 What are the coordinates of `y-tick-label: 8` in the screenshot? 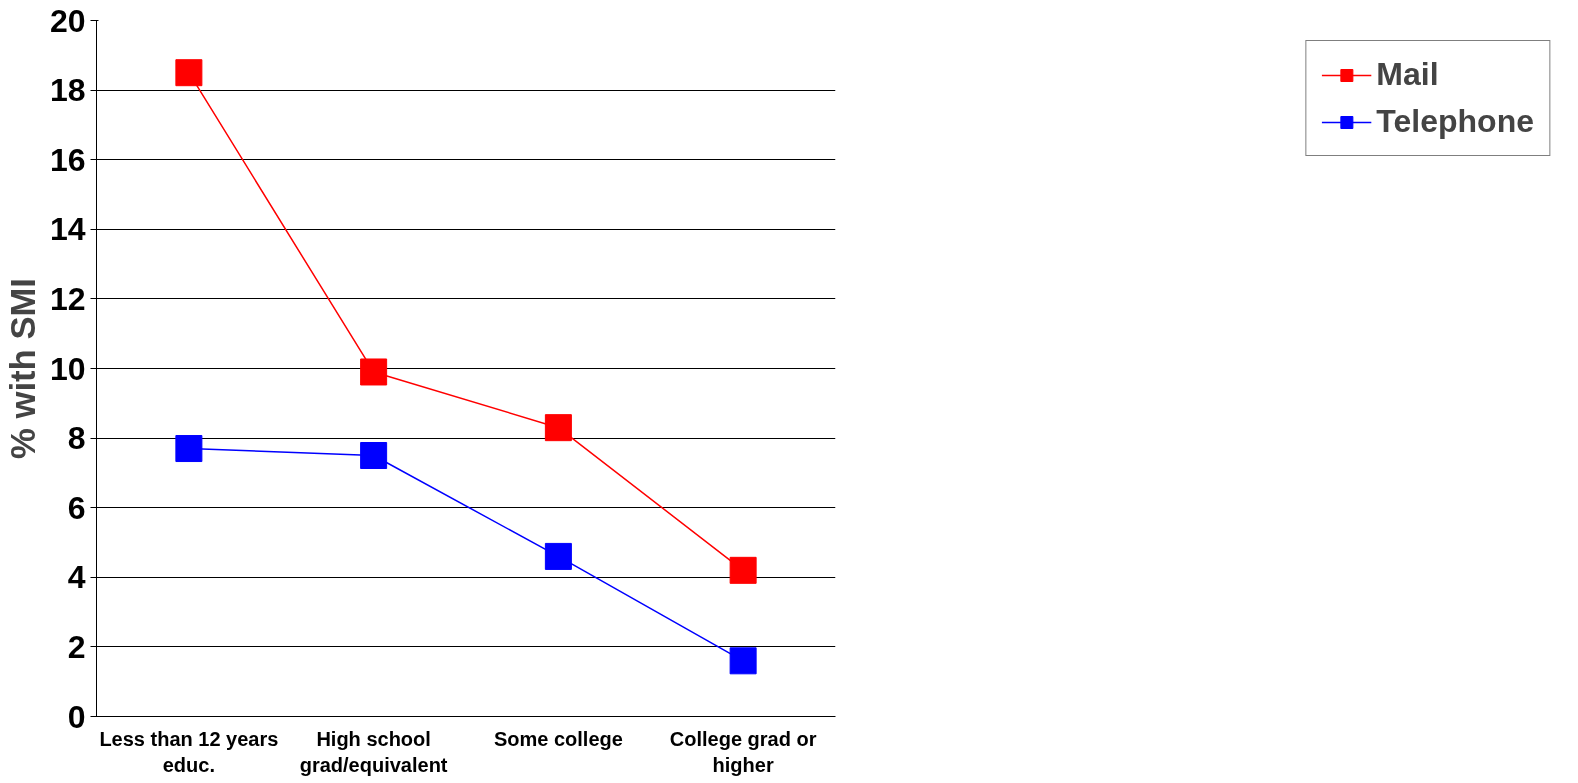 It's located at (76, 438).